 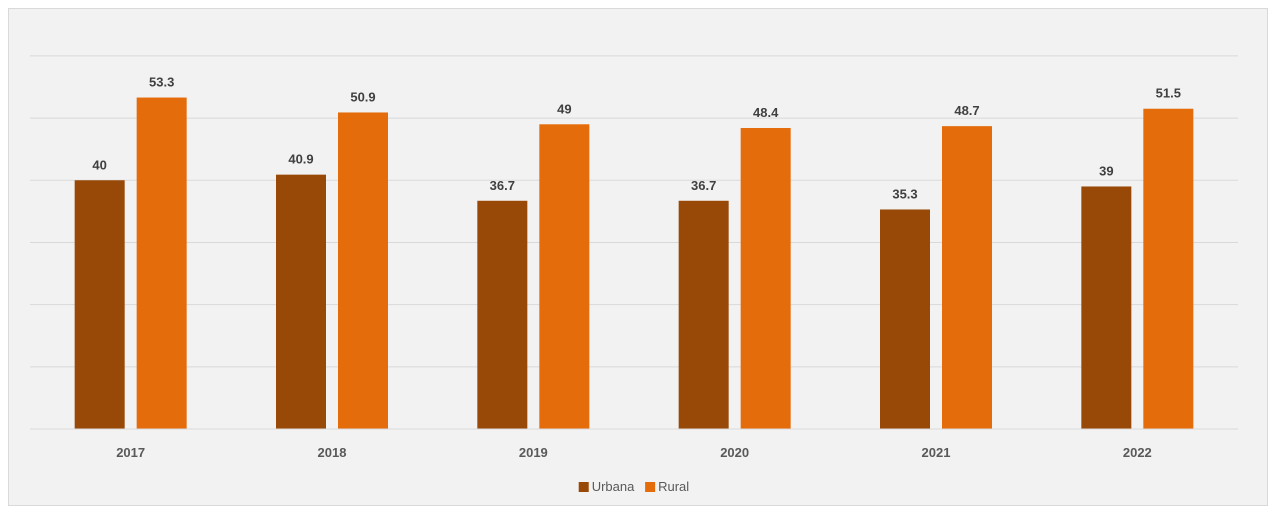 What do you see at coordinates (533, 452) in the screenshot?
I see `x-tick-2019: 2019` at bounding box center [533, 452].